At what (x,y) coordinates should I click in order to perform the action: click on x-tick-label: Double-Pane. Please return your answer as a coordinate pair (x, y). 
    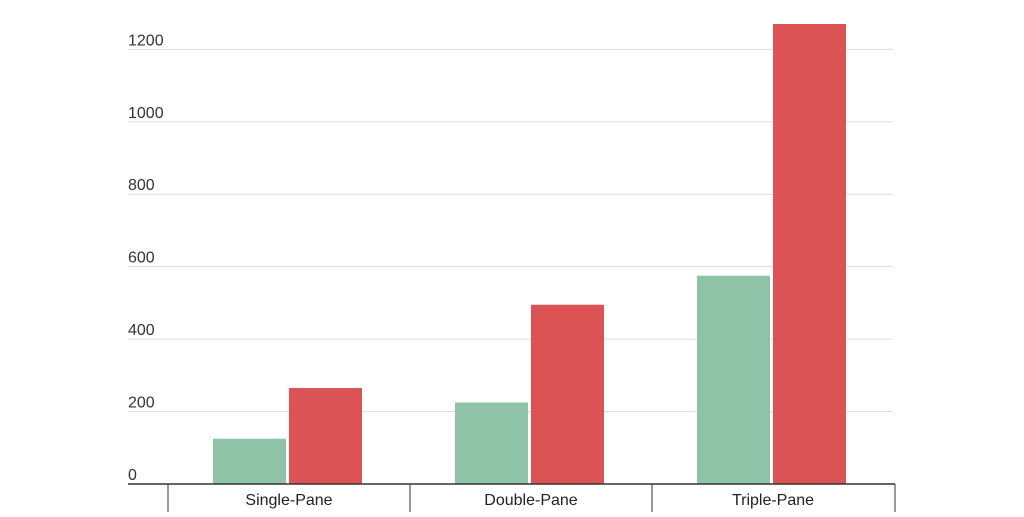
    Looking at the image, I should click on (531, 500).